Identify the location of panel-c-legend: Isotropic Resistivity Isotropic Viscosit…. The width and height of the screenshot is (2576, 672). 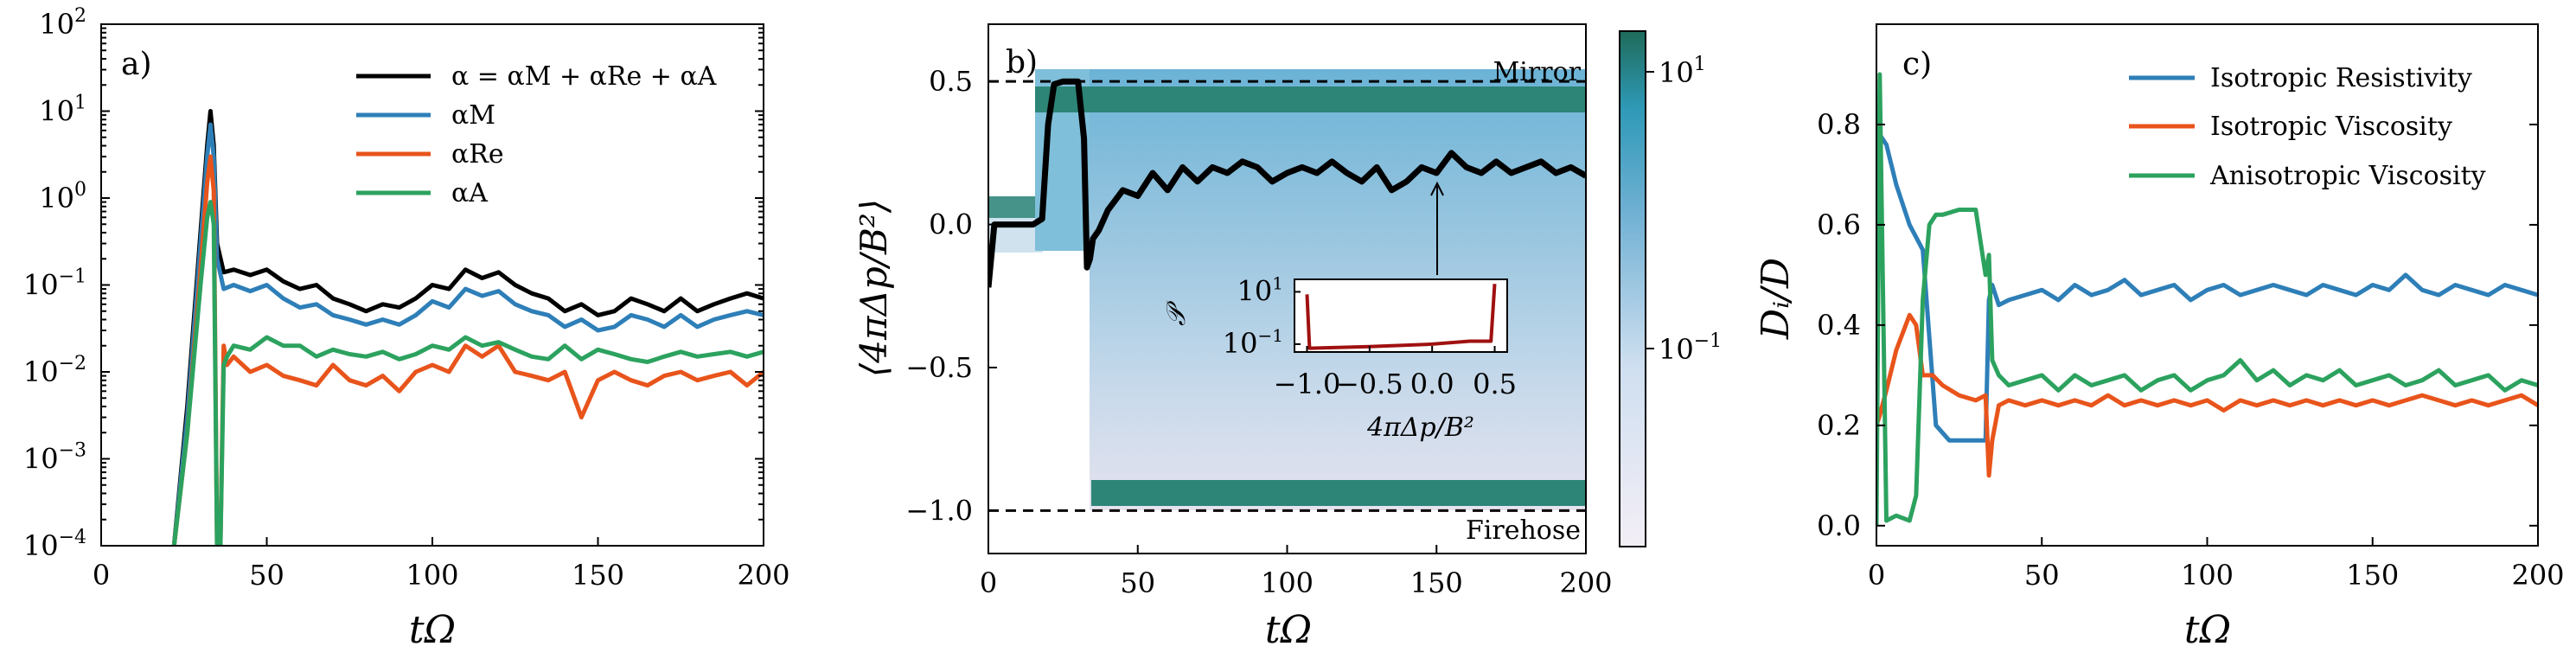
(2308, 127).